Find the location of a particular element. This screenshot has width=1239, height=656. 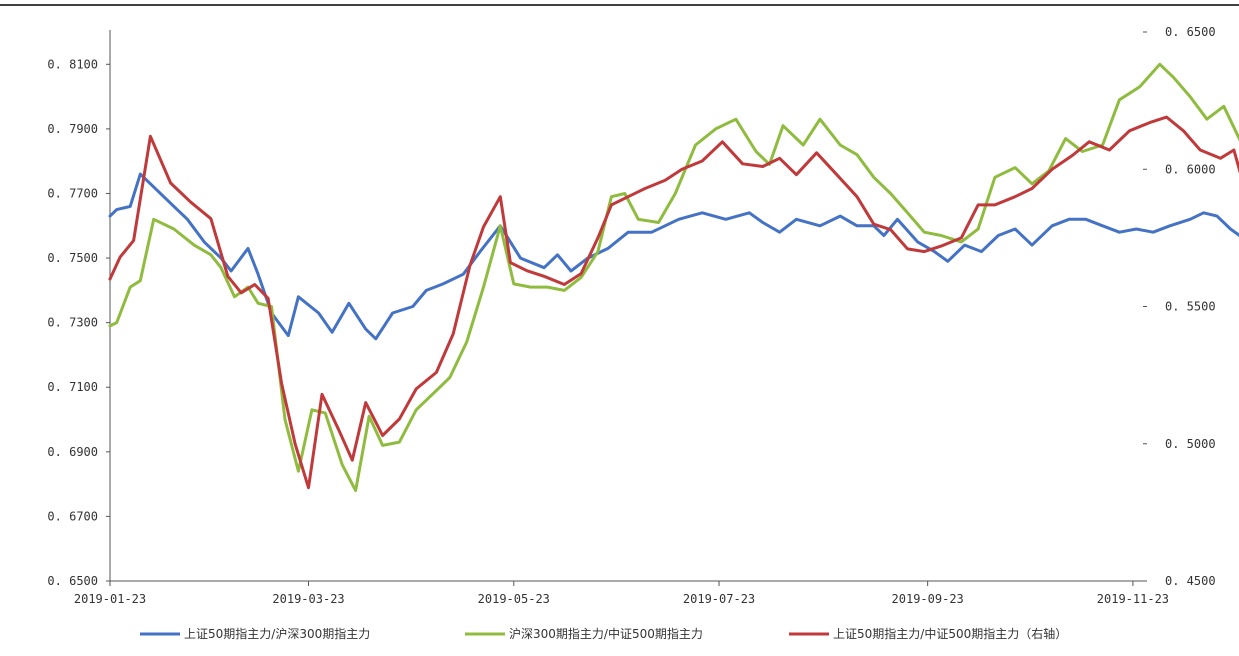

x-tick-label: 2019-07-23 is located at coordinates (719, 599).